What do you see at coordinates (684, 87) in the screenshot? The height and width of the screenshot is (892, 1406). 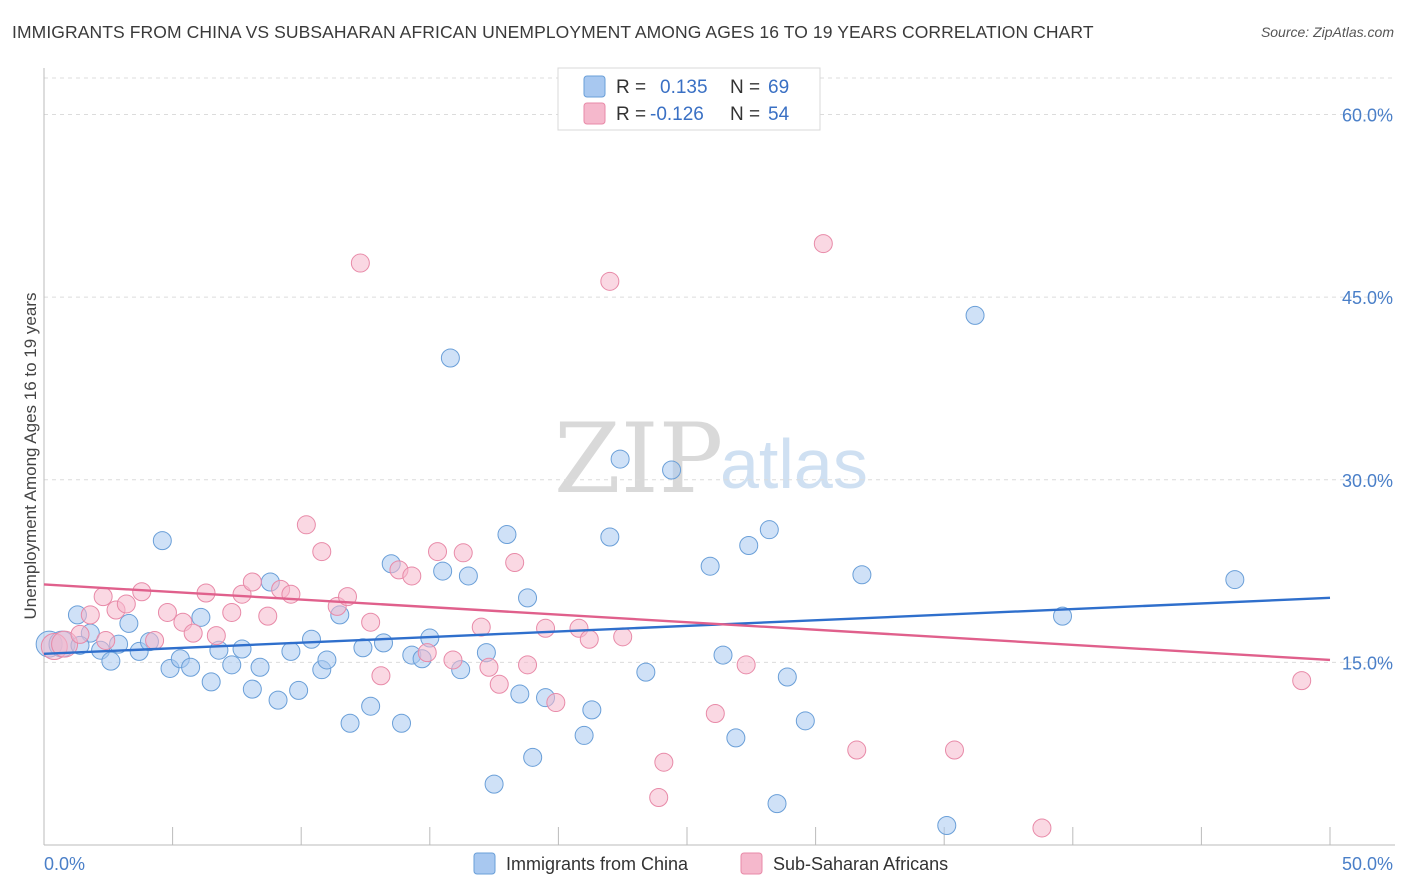 I see `legend-r-value-china: 0.135` at bounding box center [684, 87].